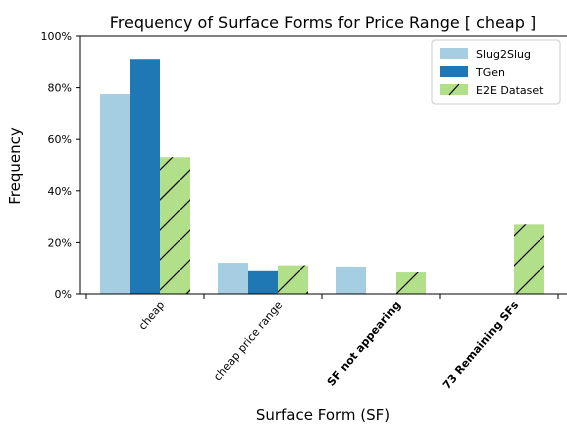 This screenshot has width=567, height=425. I want to click on legend-label-slug2slug: Slug2Slug, so click(503, 54).